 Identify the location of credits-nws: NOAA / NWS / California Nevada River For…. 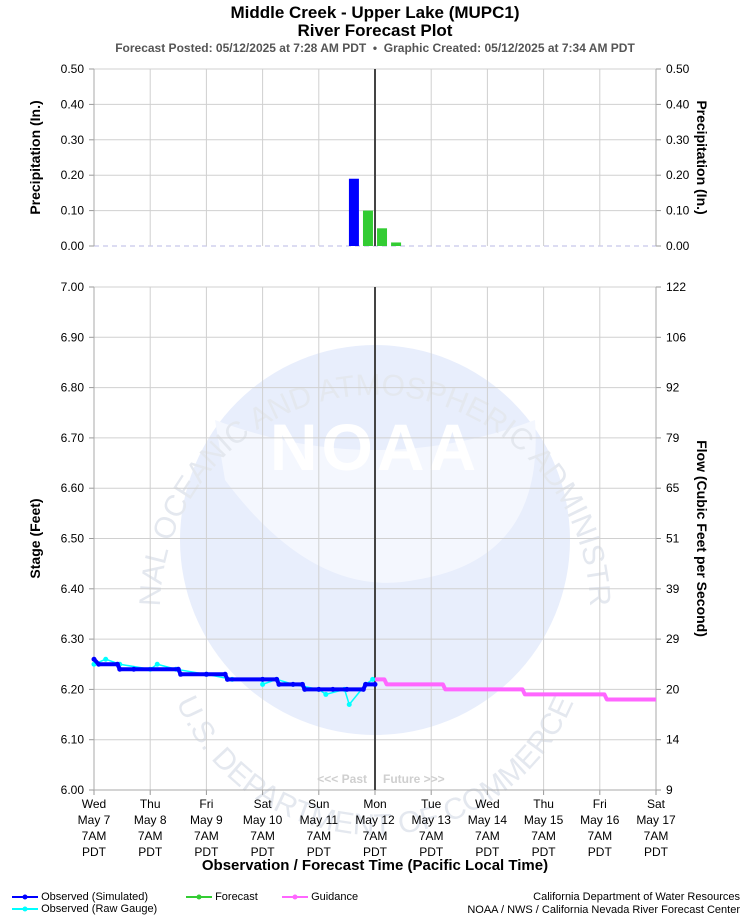
(603, 910).